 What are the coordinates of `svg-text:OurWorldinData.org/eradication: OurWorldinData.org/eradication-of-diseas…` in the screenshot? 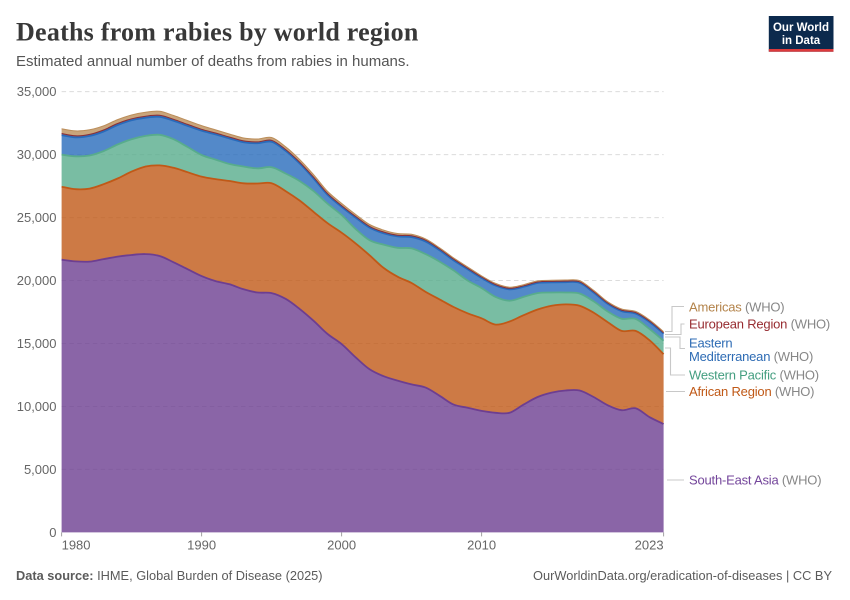 It's located at (682, 575).